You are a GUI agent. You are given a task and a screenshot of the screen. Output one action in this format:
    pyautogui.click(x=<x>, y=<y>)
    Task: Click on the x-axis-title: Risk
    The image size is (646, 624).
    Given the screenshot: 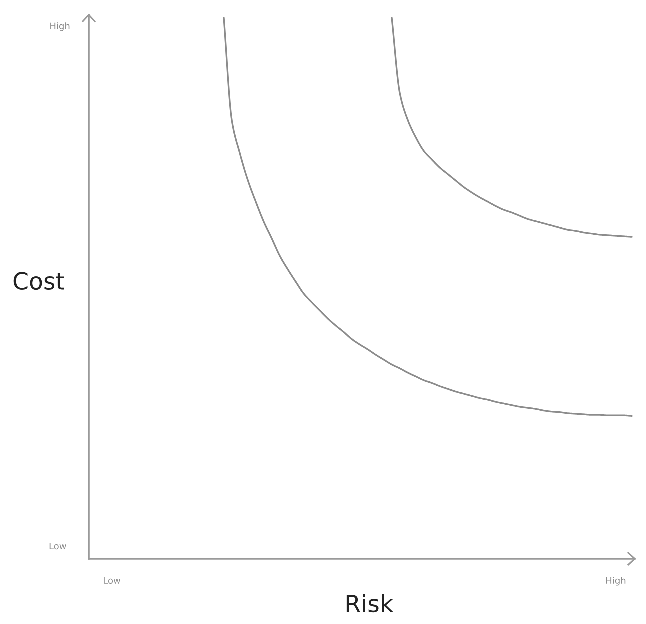 What is the action you would take?
    pyautogui.click(x=370, y=603)
    